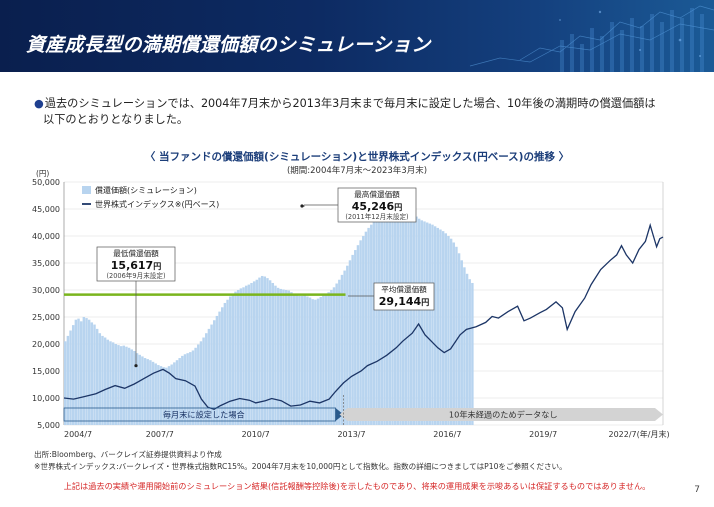  Describe the element at coordinates (501, 414) in the screenshot. I see `band-right-box` at that location.